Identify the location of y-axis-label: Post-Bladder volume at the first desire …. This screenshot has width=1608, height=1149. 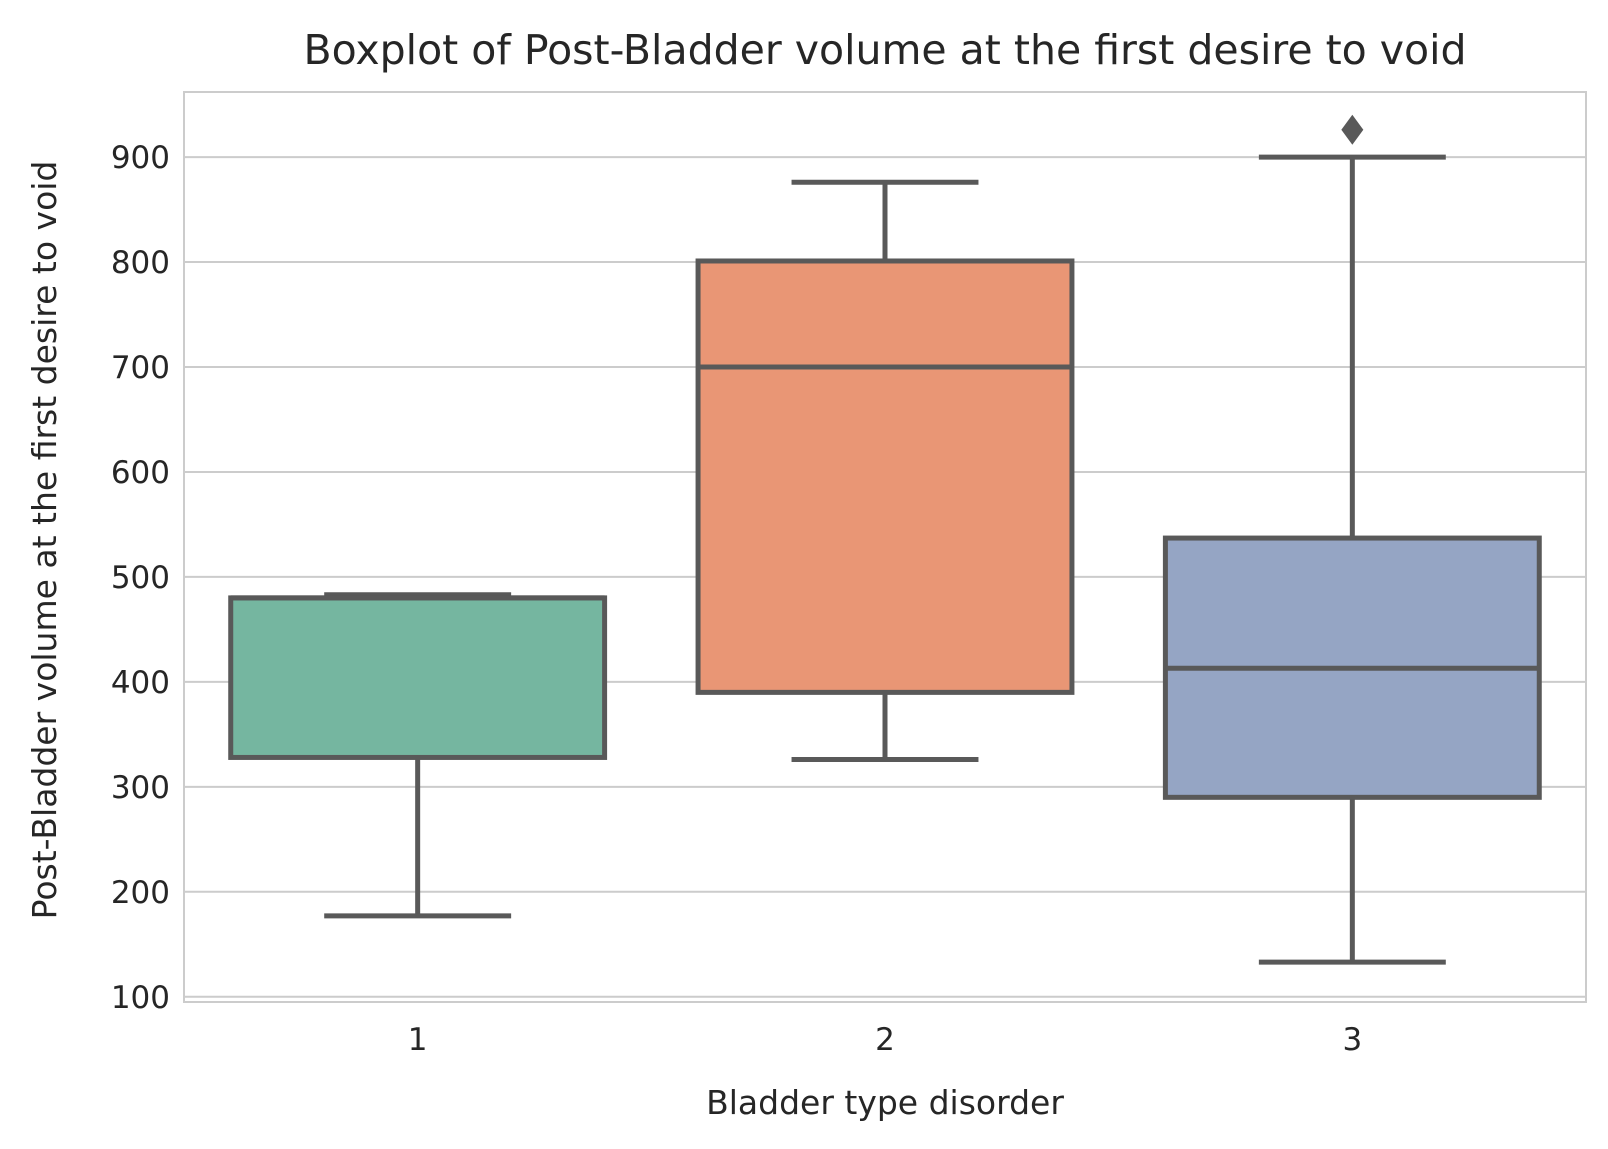
(44, 540).